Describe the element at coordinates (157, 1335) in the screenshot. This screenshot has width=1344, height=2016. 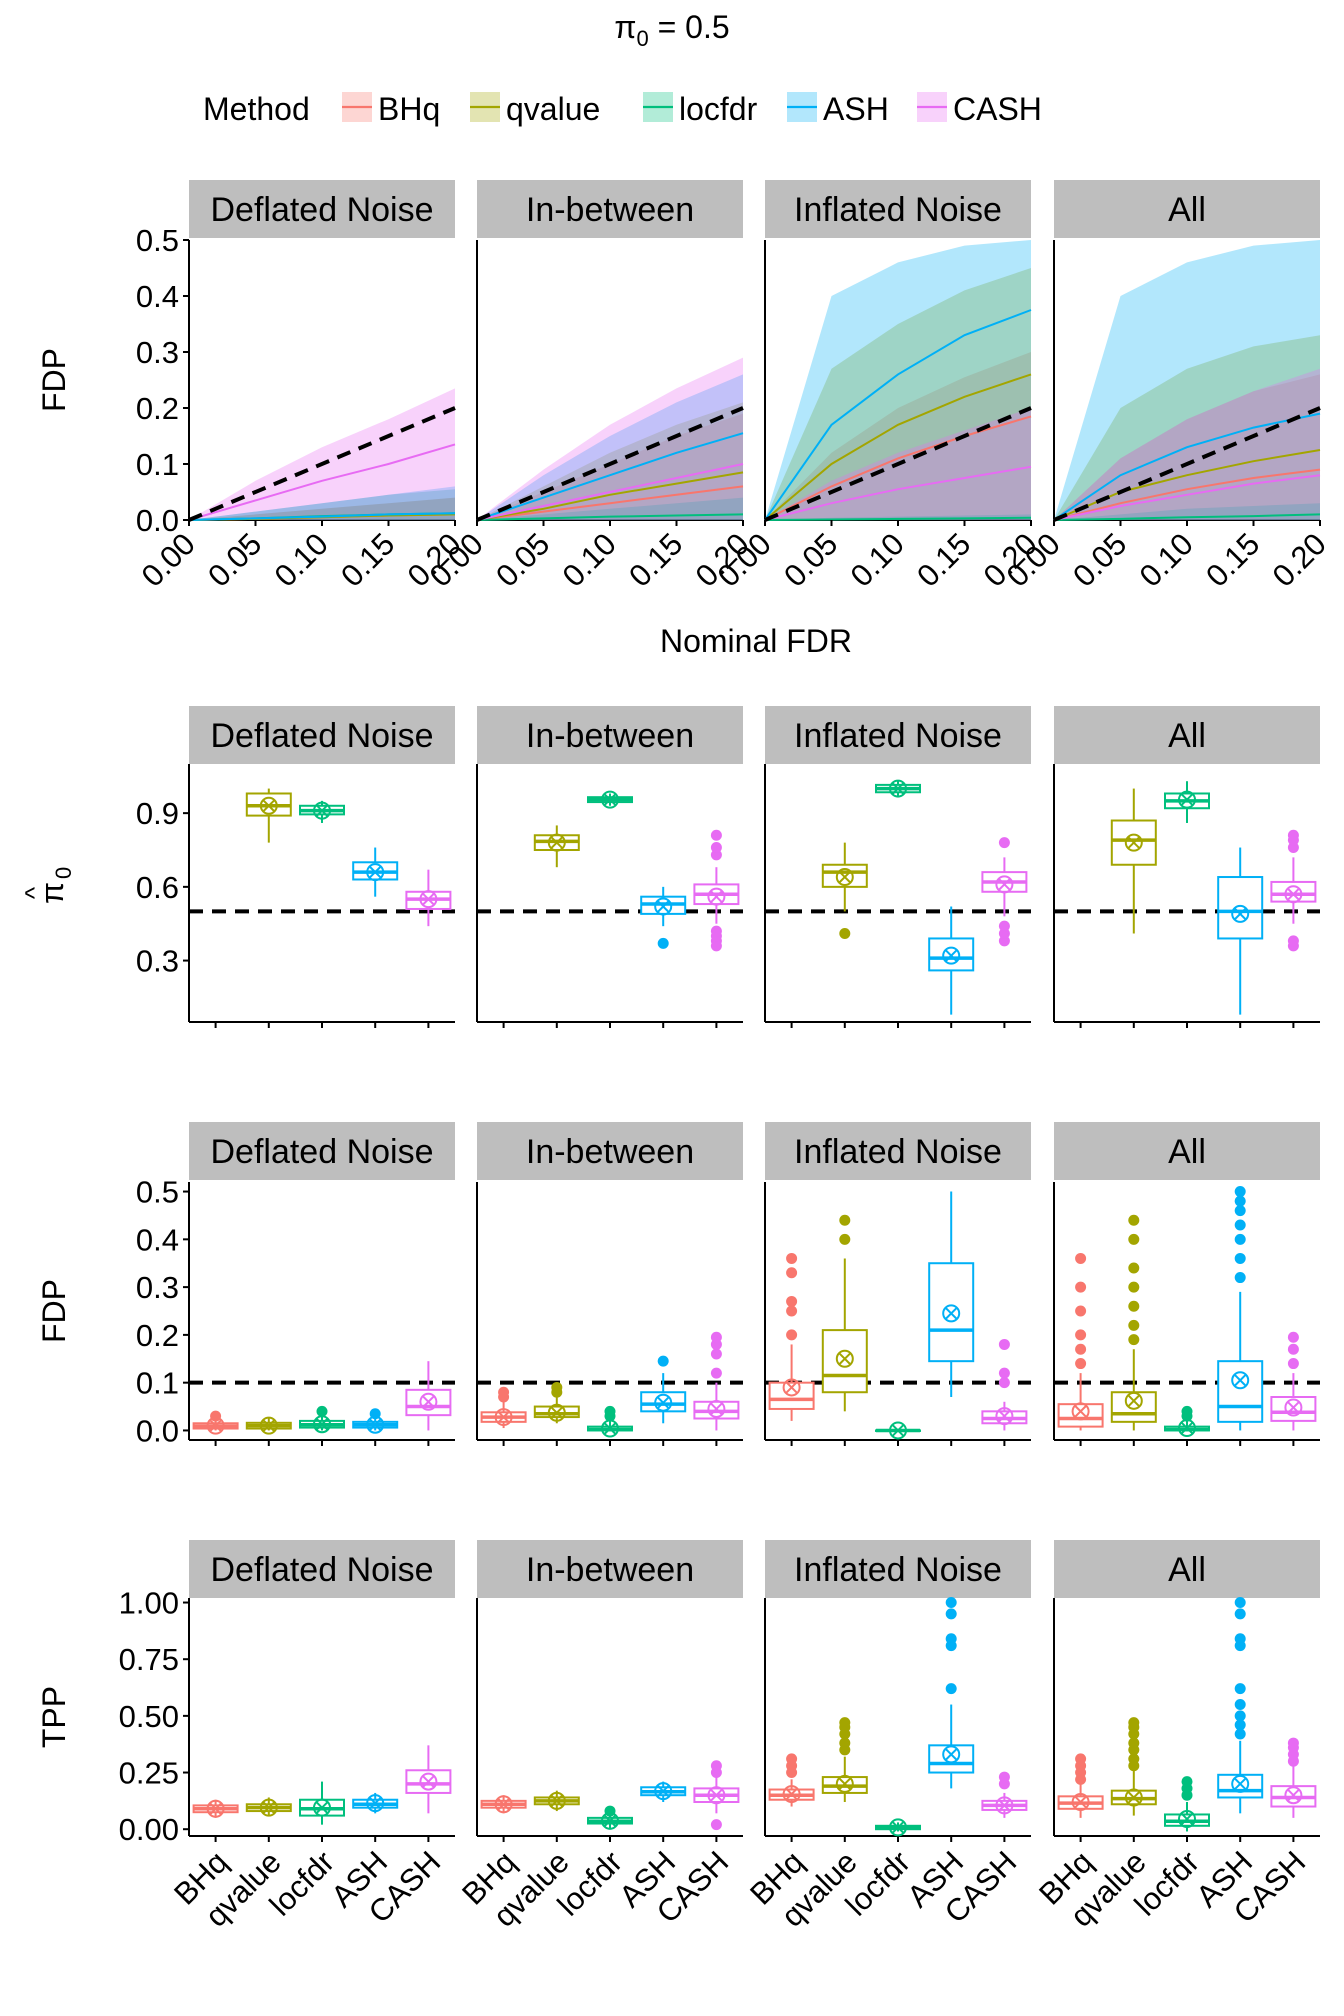
I see `y-tick-label: 0.2` at that location.